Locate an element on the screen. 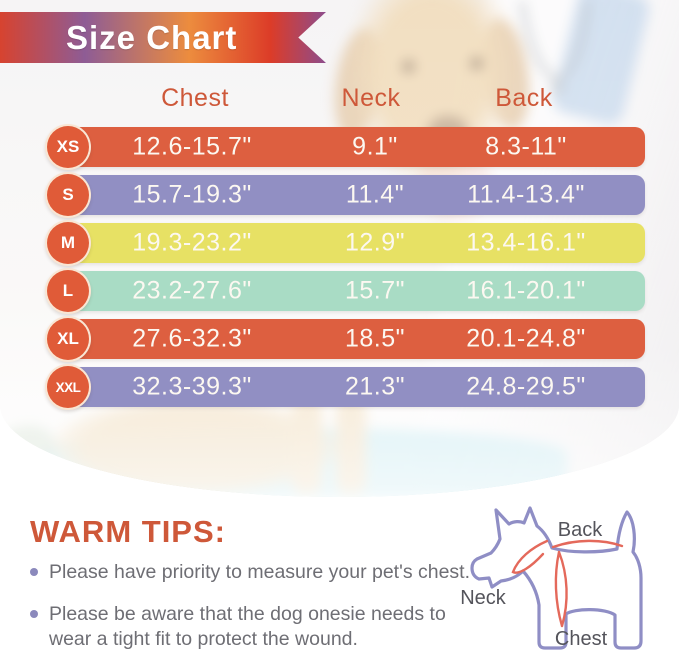 This screenshot has height=658, width=679. size-badge: XXL is located at coordinates (68, 387).